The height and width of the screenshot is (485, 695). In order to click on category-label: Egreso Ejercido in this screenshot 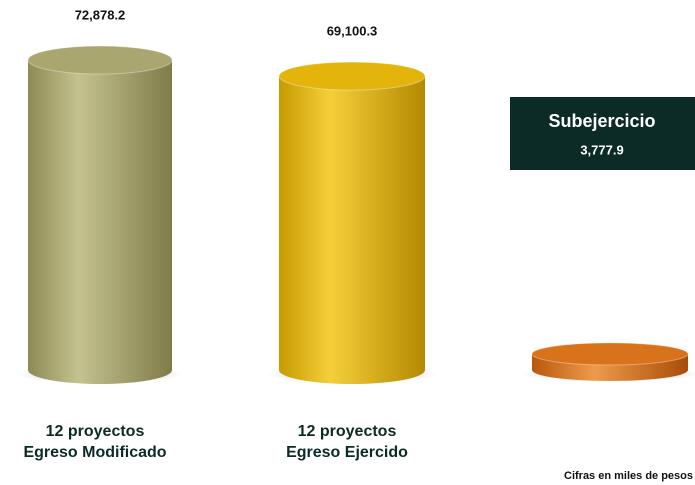, I will do `click(347, 452)`.